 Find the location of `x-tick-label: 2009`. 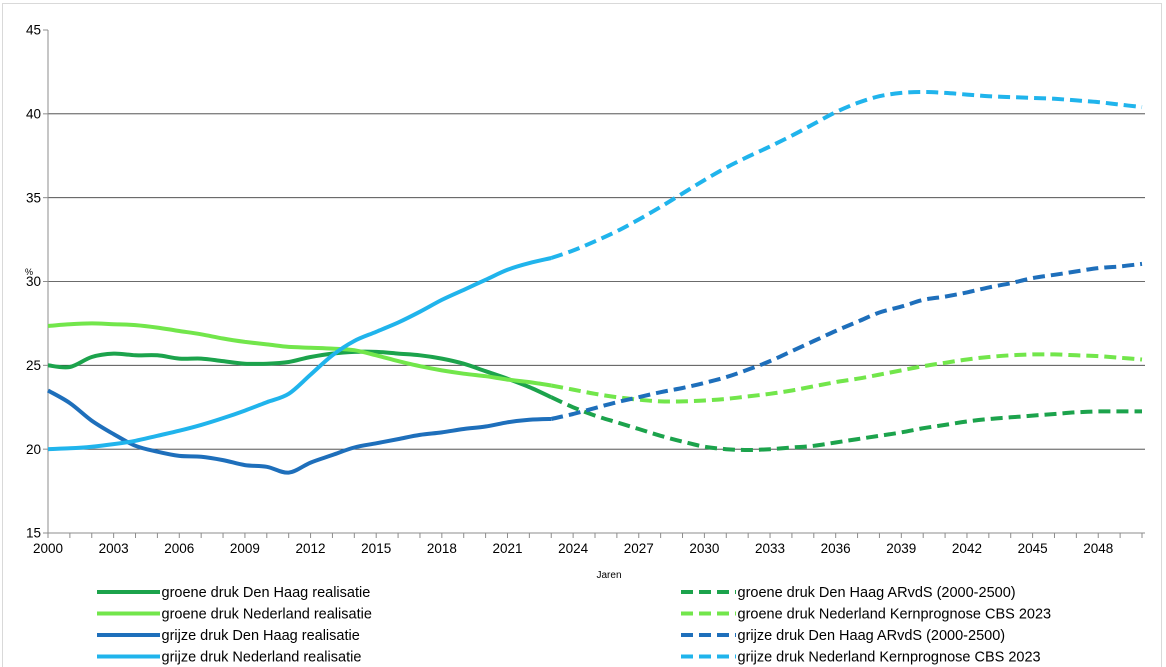

x-tick-label: 2009 is located at coordinates (245, 548).